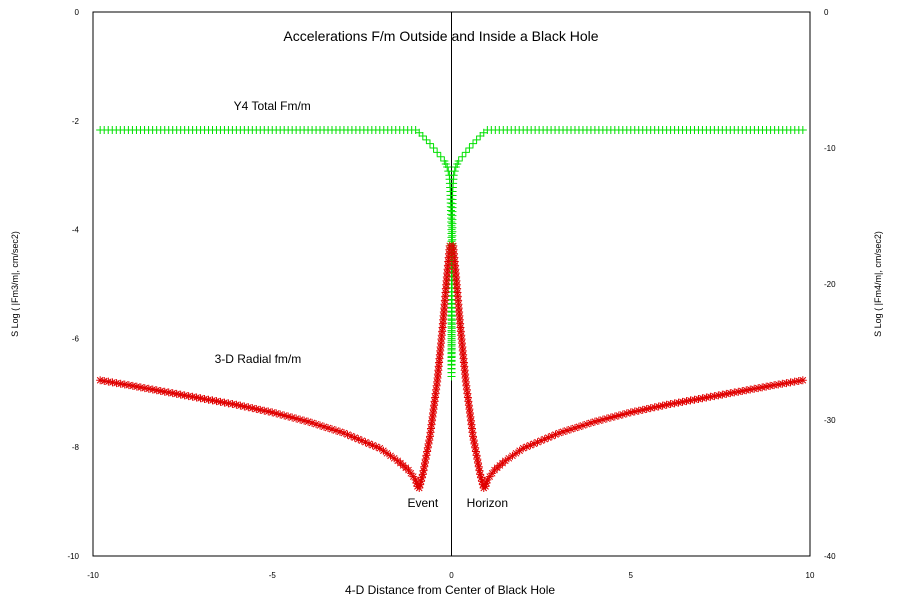 This screenshot has height=600, width=899. Describe the element at coordinates (76, 121) in the screenshot. I see `y-tick-label-left: -2` at that location.